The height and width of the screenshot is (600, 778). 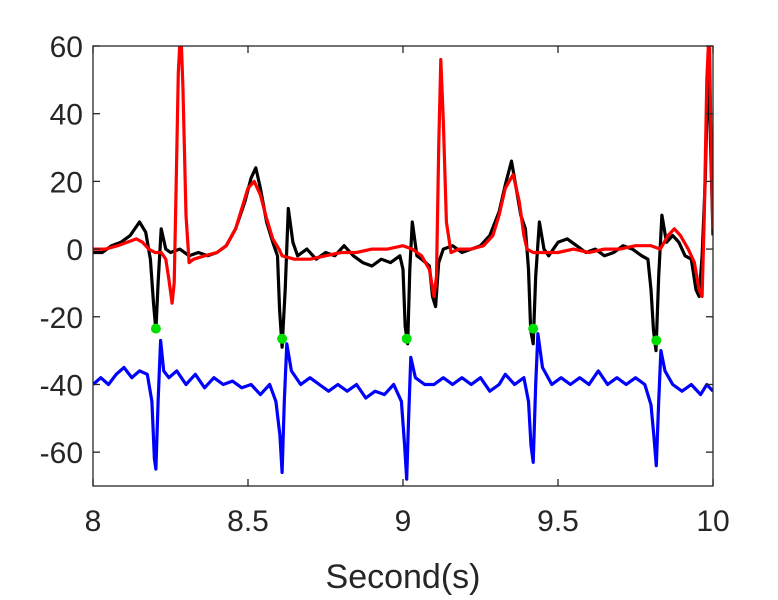 What do you see at coordinates (61, 453) in the screenshot?
I see `y-tick-label-6: -60` at bounding box center [61, 453].